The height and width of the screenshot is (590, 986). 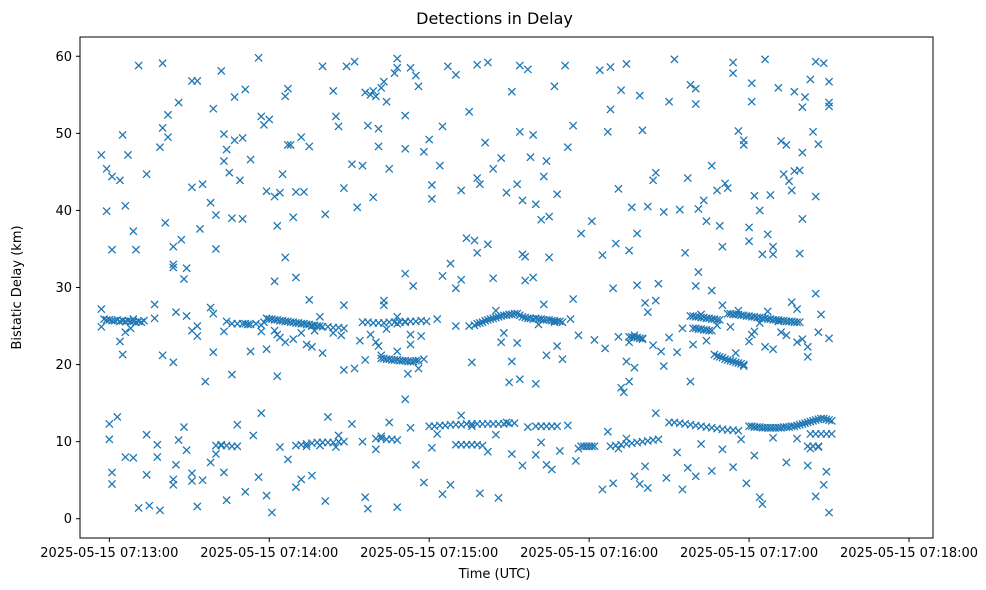 What do you see at coordinates (63, 442) in the screenshot?
I see `y-tick-label: 10` at bounding box center [63, 442].